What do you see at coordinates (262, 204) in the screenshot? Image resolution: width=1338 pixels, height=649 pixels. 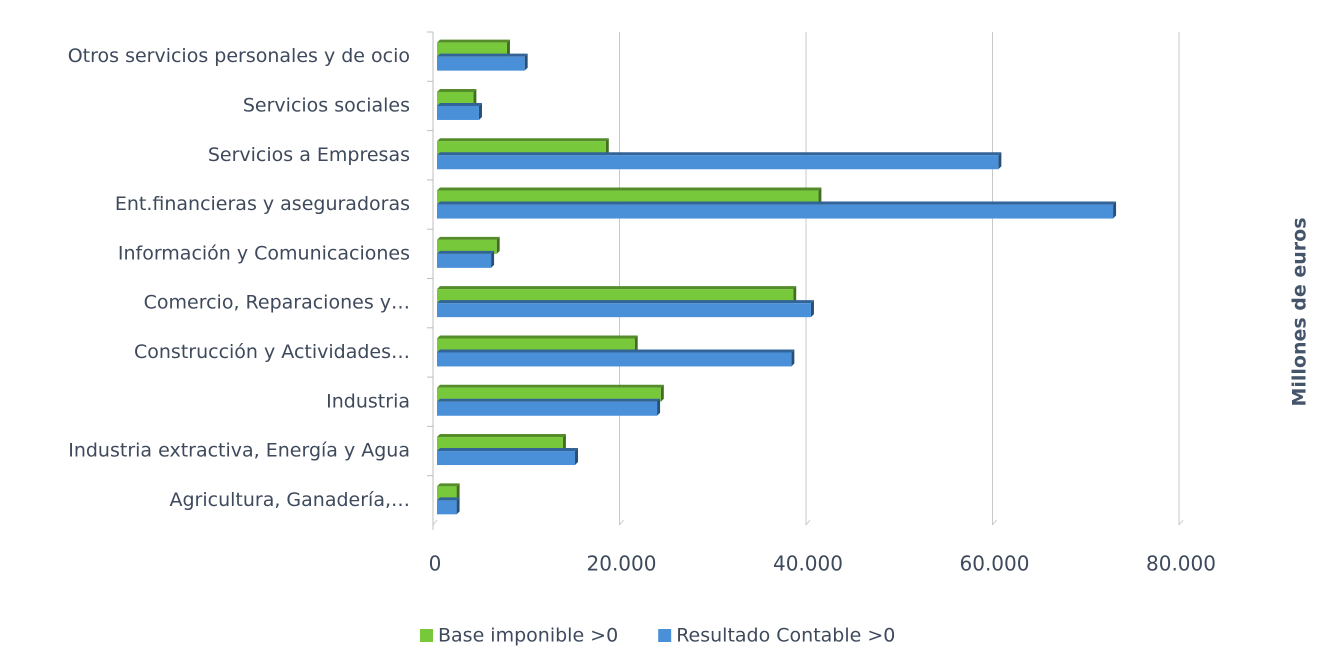 I see `y-tick-label: Ent.financieras y aseguradoras` at bounding box center [262, 204].